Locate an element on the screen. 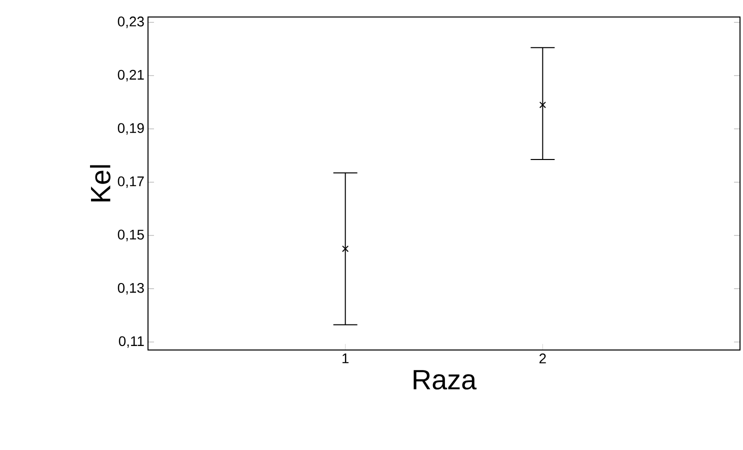 This screenshot has width=743, height=450. x-axis-title: Raza is located at coordinates (445, 380).